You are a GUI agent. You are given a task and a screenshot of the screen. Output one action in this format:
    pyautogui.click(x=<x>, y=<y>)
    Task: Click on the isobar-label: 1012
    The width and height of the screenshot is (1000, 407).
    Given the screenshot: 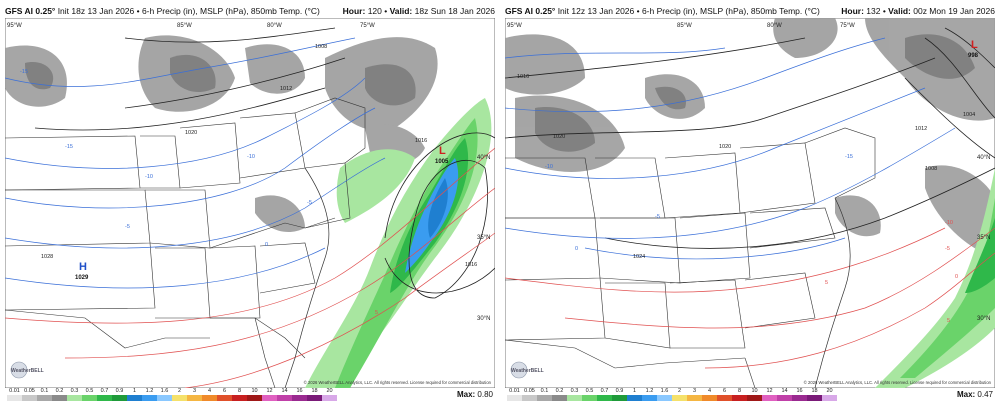 What is the action you would take?
    pyautogui.click(x=286, y=89)
    